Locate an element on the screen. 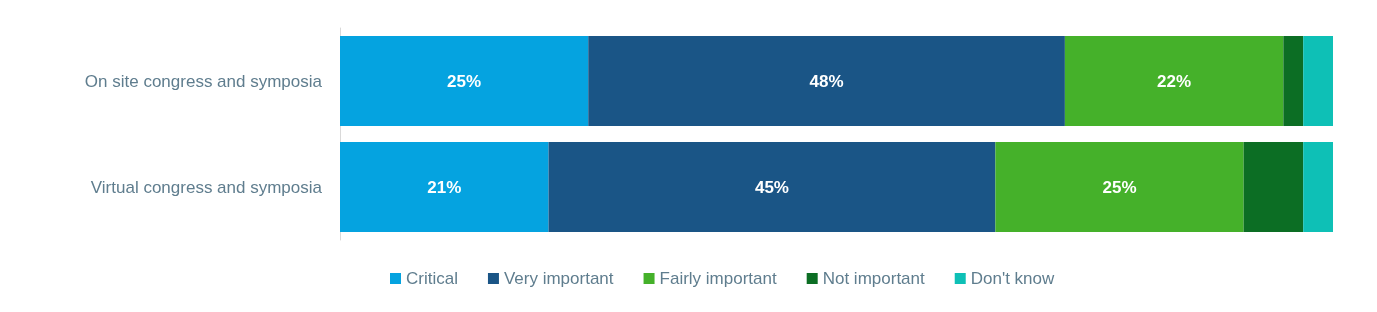 This screenshot has width=1377, height=312. legend-label: Don't know is located at coordinates (1013, 278).